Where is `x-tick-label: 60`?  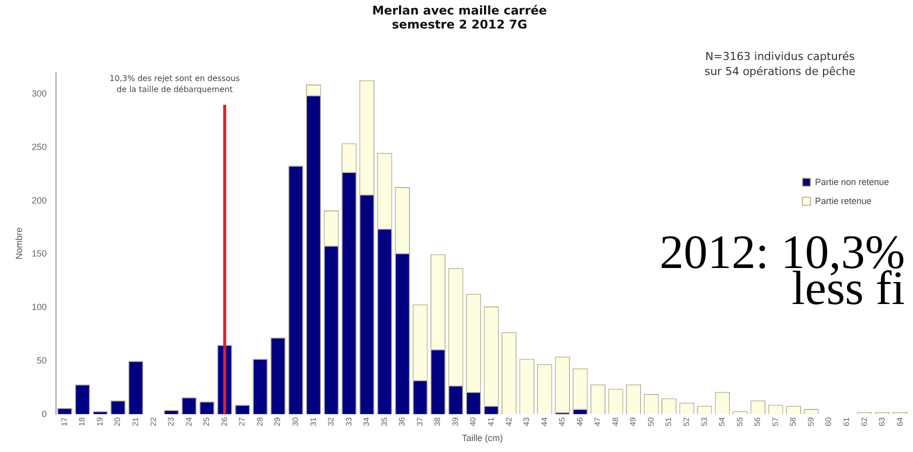 x-tick-label: 60 is located at coordinates (829, 421).